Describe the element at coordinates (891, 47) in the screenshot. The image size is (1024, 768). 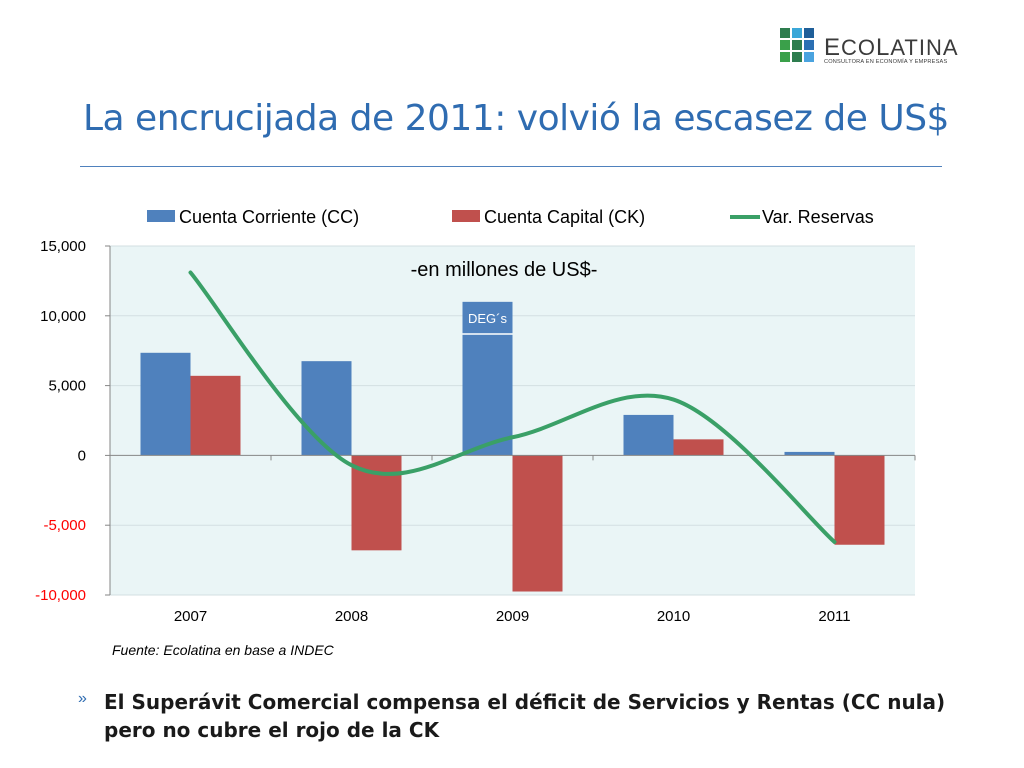
I see `logo-wordmark: ECOLATINA` at that location.